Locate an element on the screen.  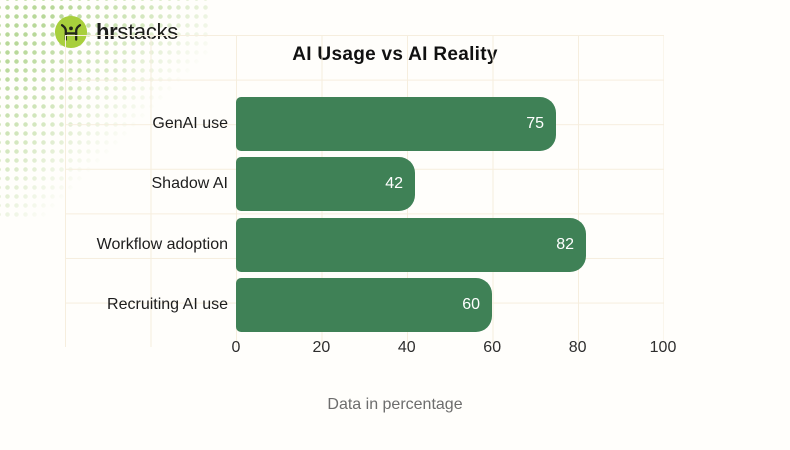
x-tick-label: 60 is located at coordinates (492, 347).